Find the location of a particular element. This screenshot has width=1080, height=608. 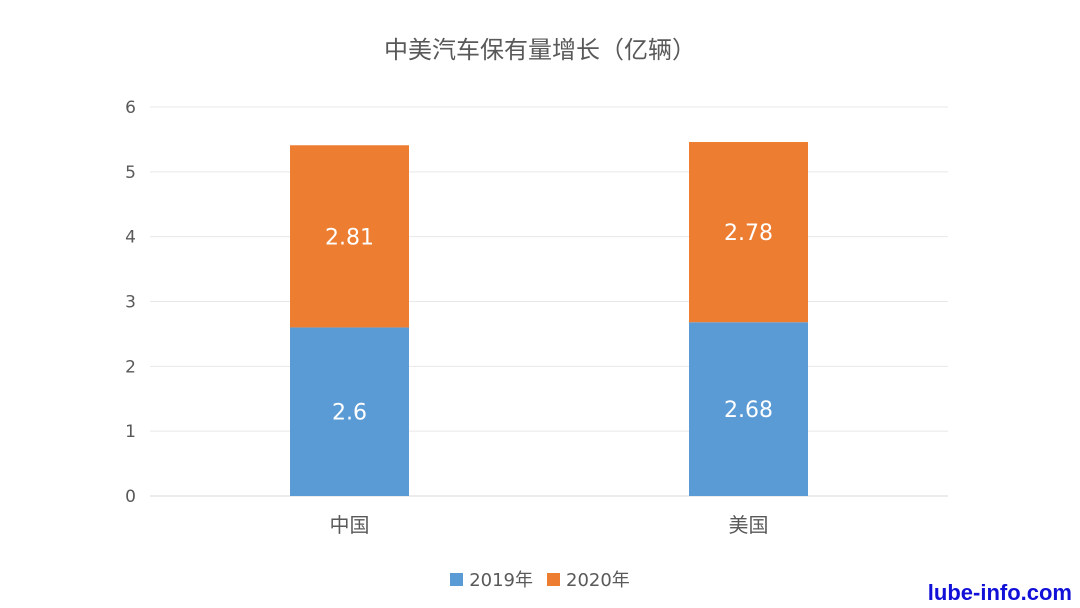

legend-item-2020: 2020年 is located at coordinates (588, 579).